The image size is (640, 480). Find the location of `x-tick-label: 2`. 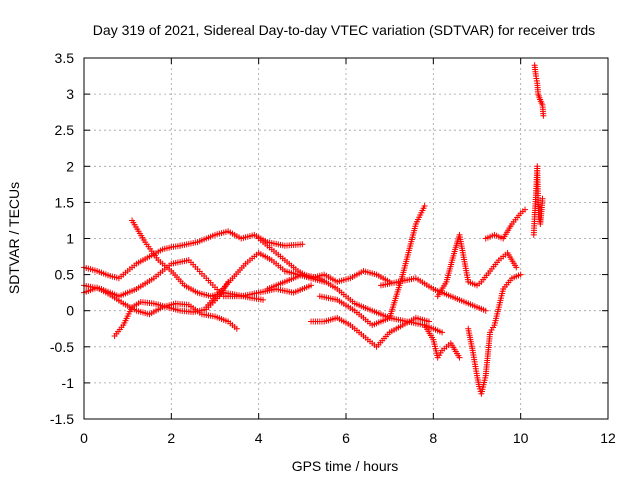

x-tick-label: 2 is located at coordinates (171, 438).